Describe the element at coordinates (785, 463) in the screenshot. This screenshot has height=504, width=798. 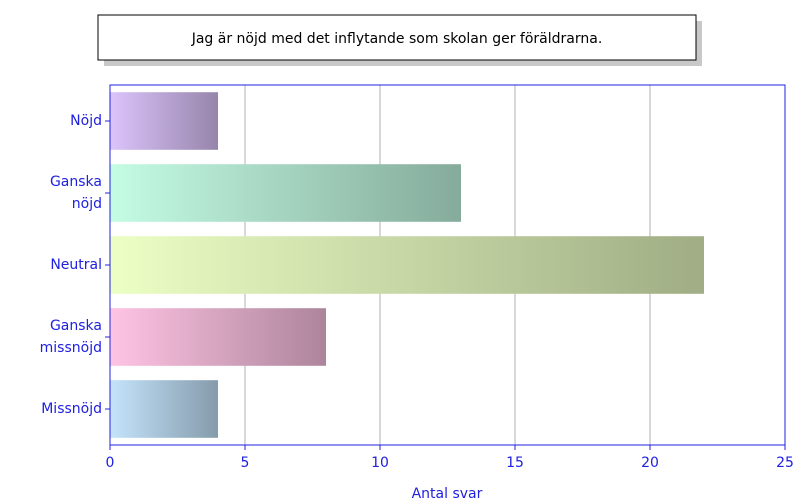
I see `x-tick-label: 25` at that location.